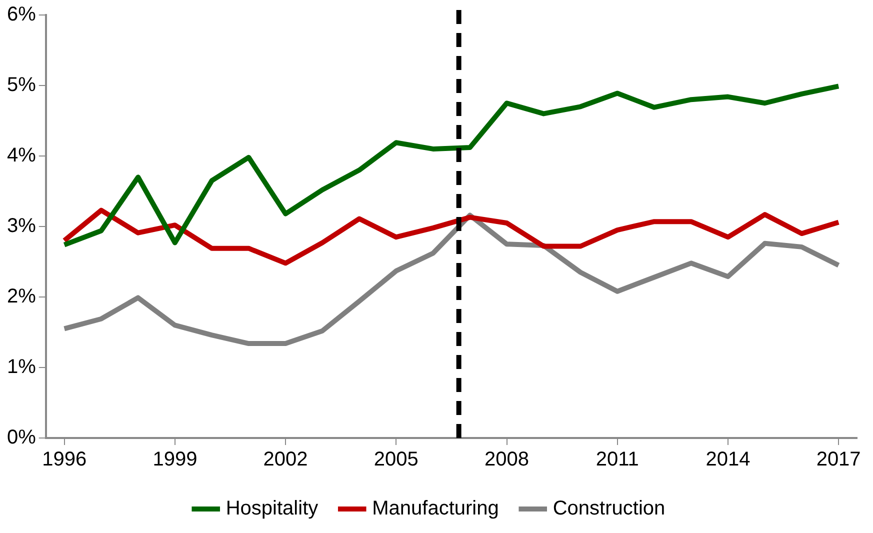 This screenshot has width=873, height=533. What do you see at coordinates (396, 459) in the screenshot?
I see `x-tick-label: 2005` at bounding box center [396, 459].